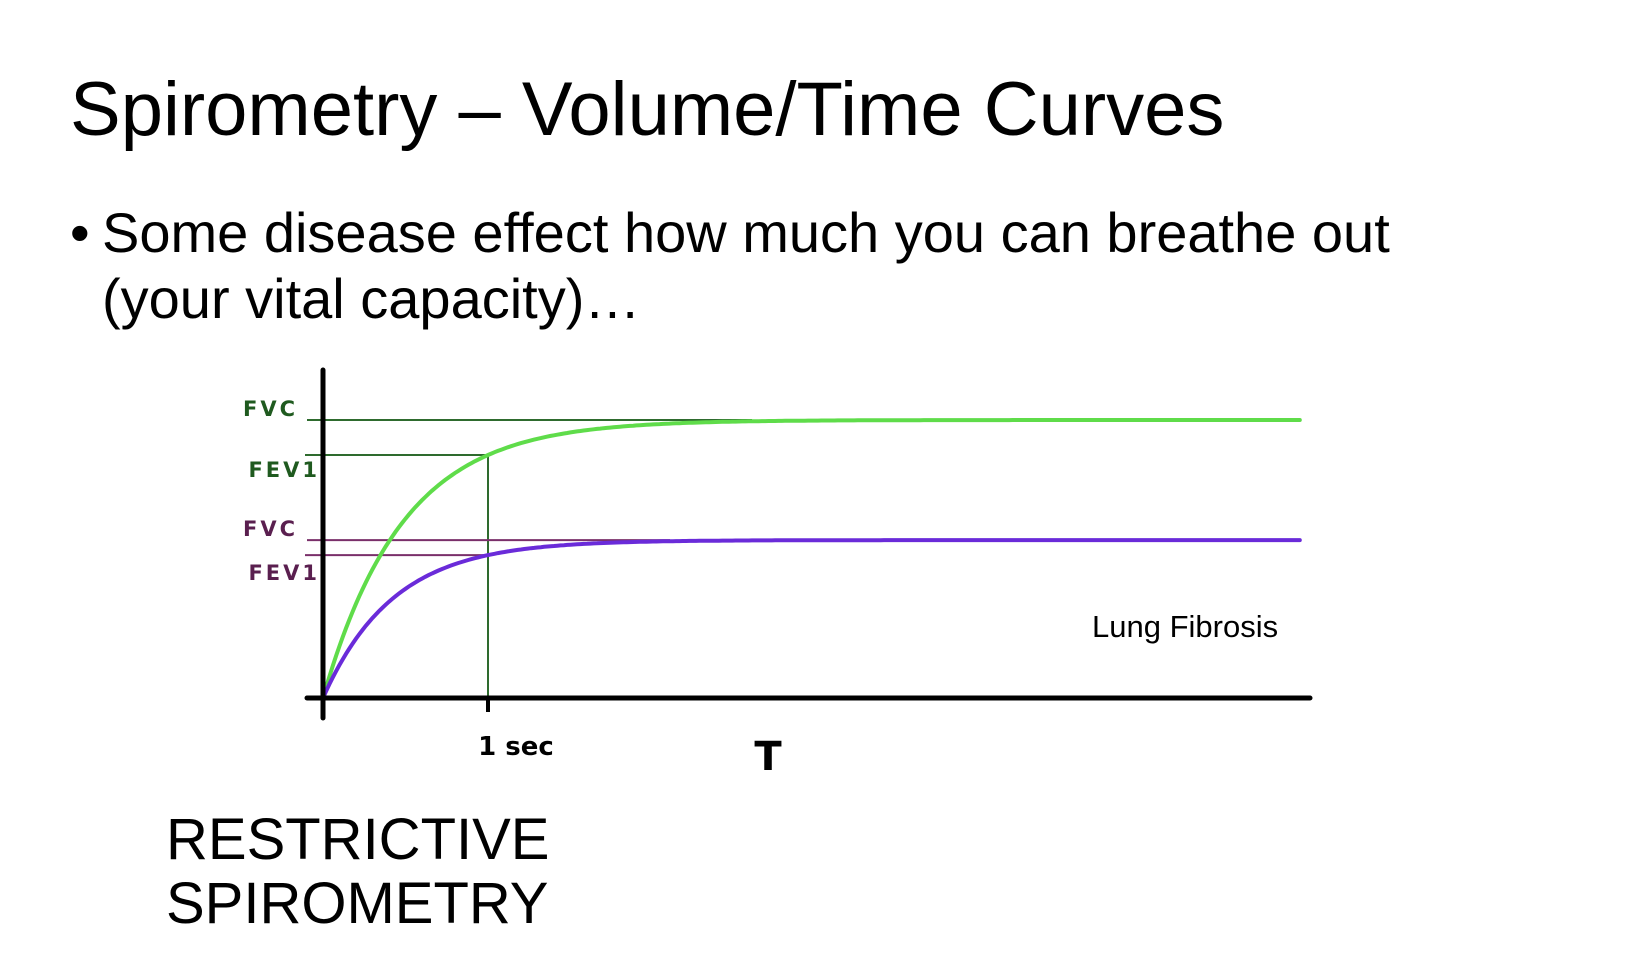 The image size is (1630, 978). What do you see at coordinates (358, 839) in the screenshot?
I see `caption-line-1: RESTRICTIVE` at bounding box center [358, 839].